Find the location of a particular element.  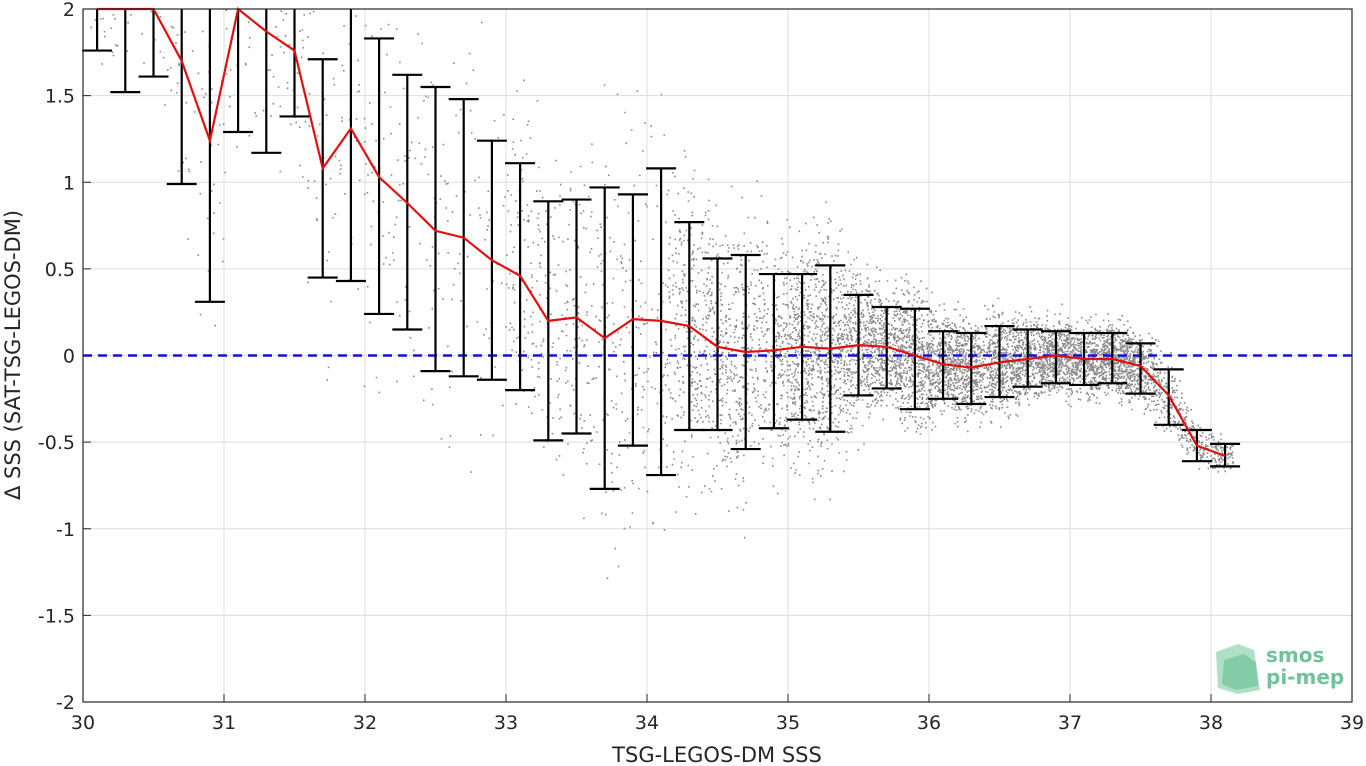

y-tick-label: 0.5 is located at coordinates (60, 270).